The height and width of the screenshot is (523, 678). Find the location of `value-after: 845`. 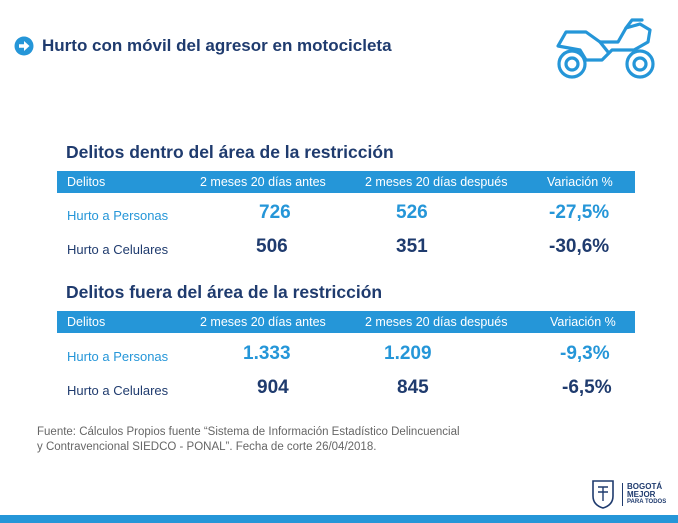

value-after: 845 is located at coordinates (413, 387).